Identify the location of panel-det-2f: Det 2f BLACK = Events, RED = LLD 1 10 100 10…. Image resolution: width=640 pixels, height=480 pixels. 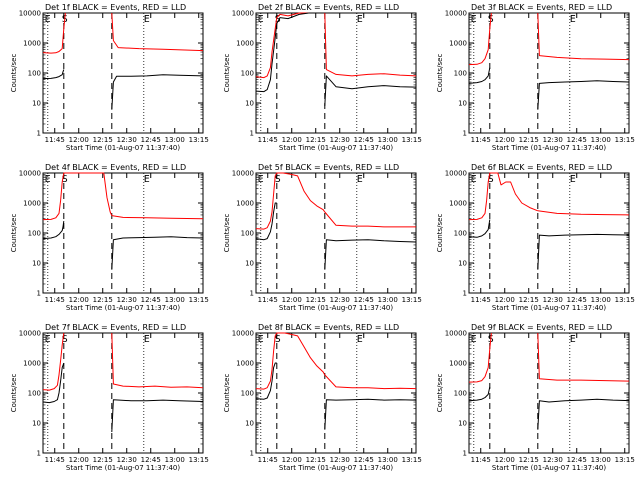
(322, 77).